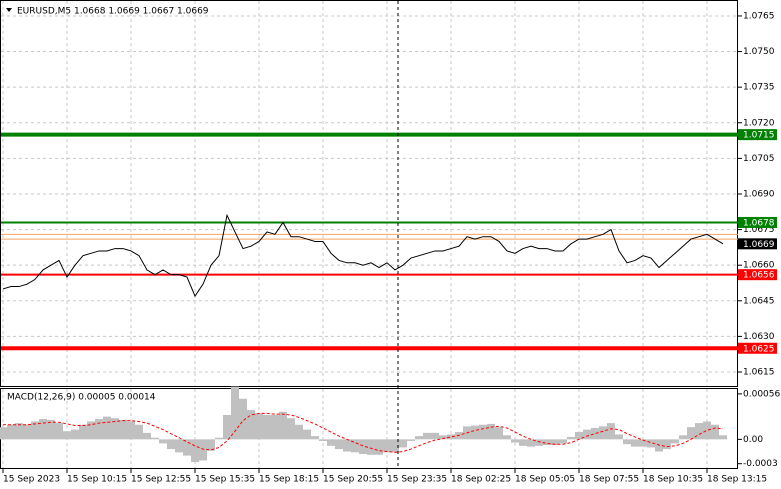 This screenshot has height=489, width=781. What do you see at coordinates (673, 480) in the screenshot?
I see `x-tick-label: 18 Sep 10:35` at bounding box center [673, 480].